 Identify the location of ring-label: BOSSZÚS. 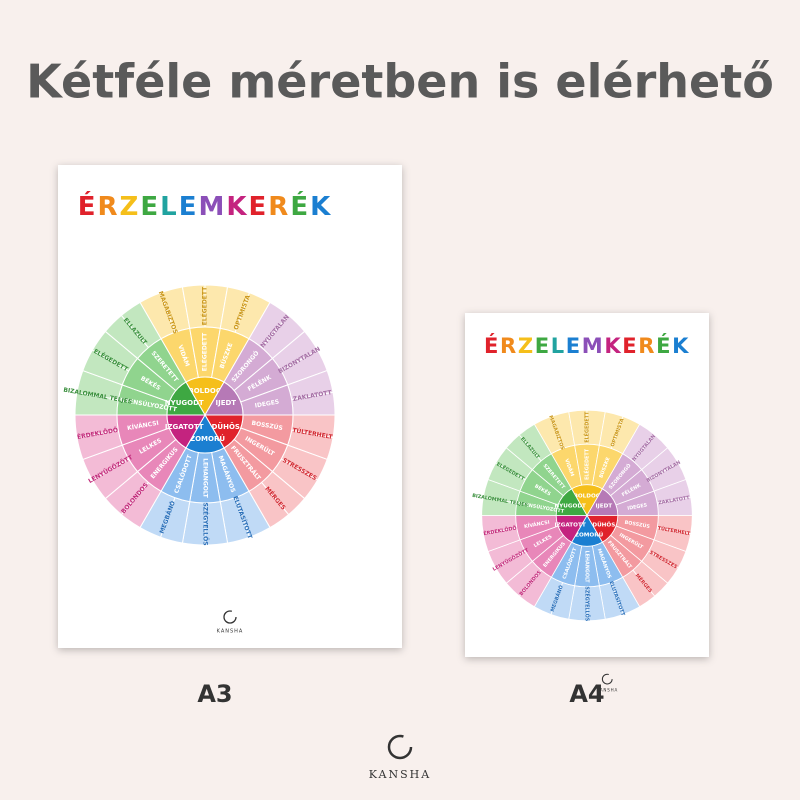
(637, 524).